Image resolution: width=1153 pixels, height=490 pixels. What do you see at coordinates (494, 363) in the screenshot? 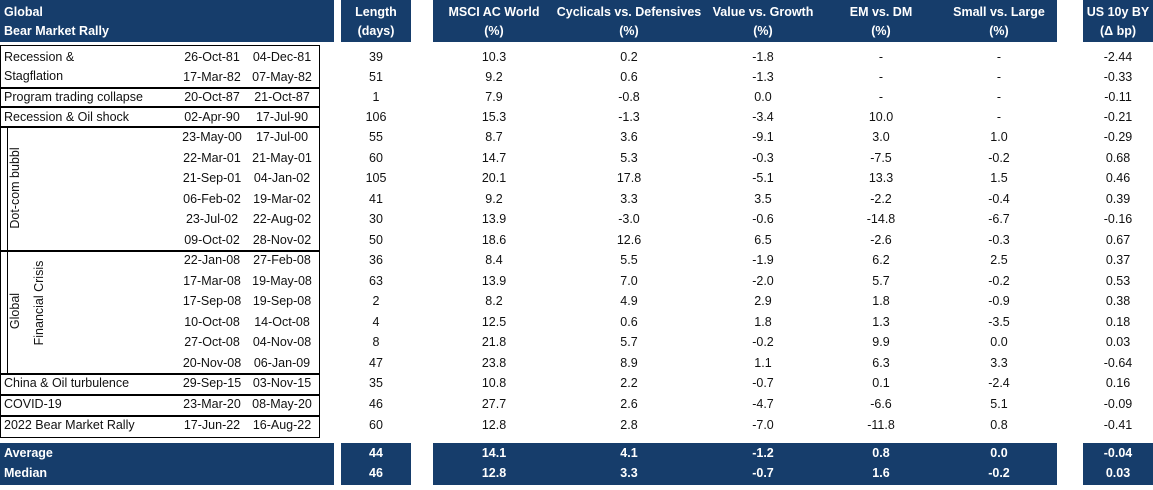
I see `cell-acwi: 23.8` at bounding box center [494, 363].